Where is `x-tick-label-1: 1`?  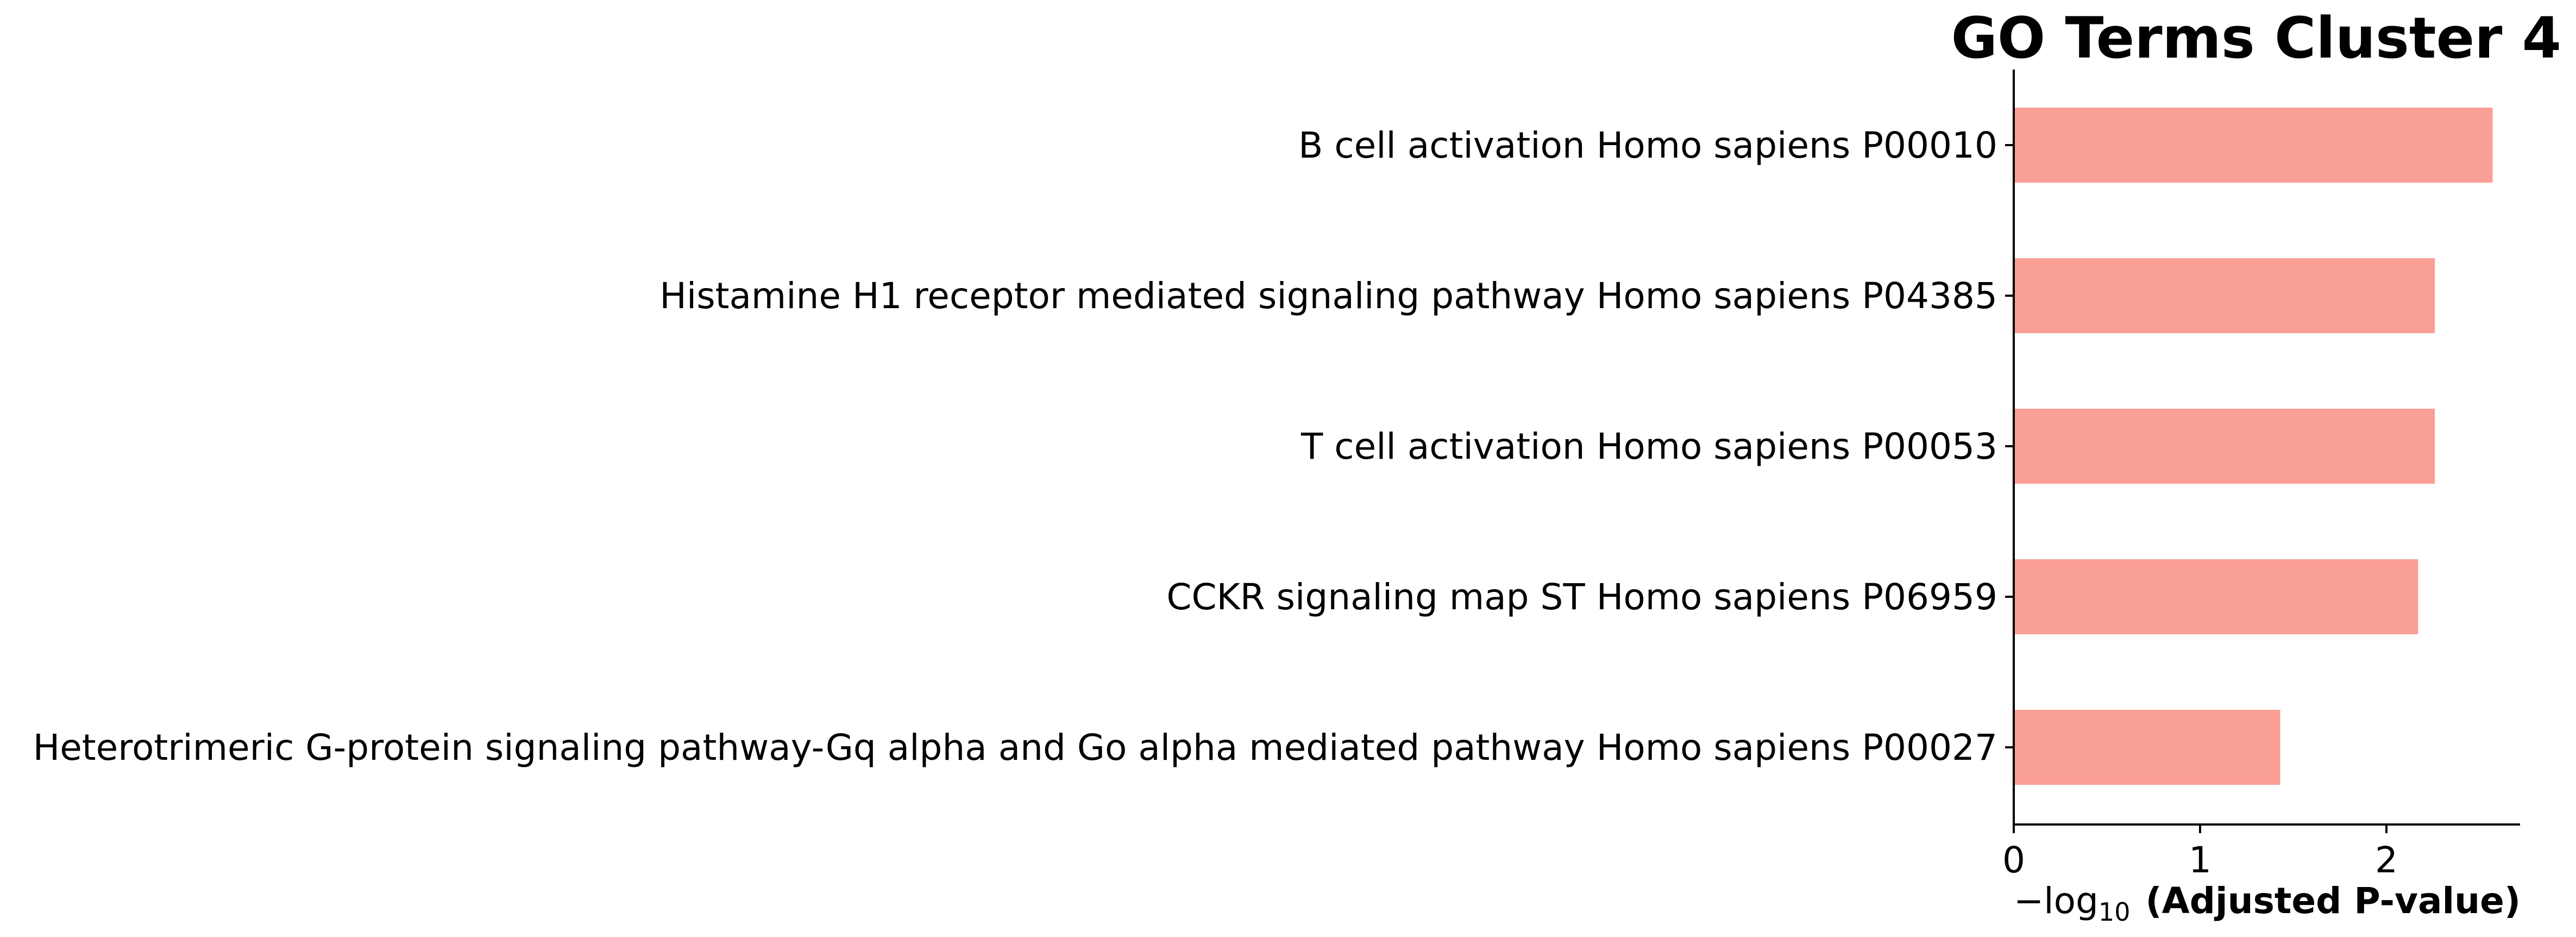
x-tick-label-1: 1 is located at coordinates (2200, 860).